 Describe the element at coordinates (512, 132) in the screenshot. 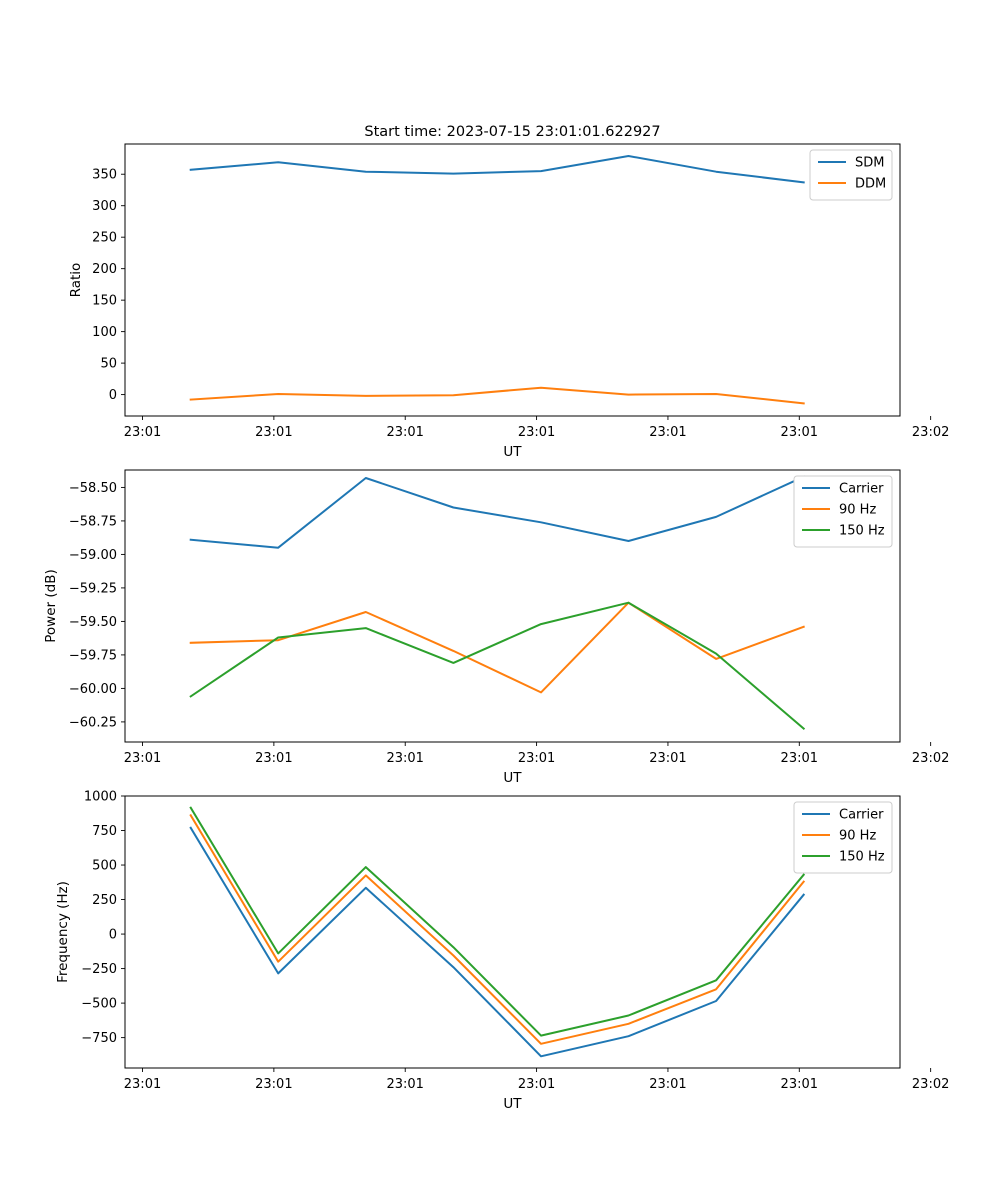

I see `chart-title: Start time: 2023-07-15 23:01:01.622927` at that location.